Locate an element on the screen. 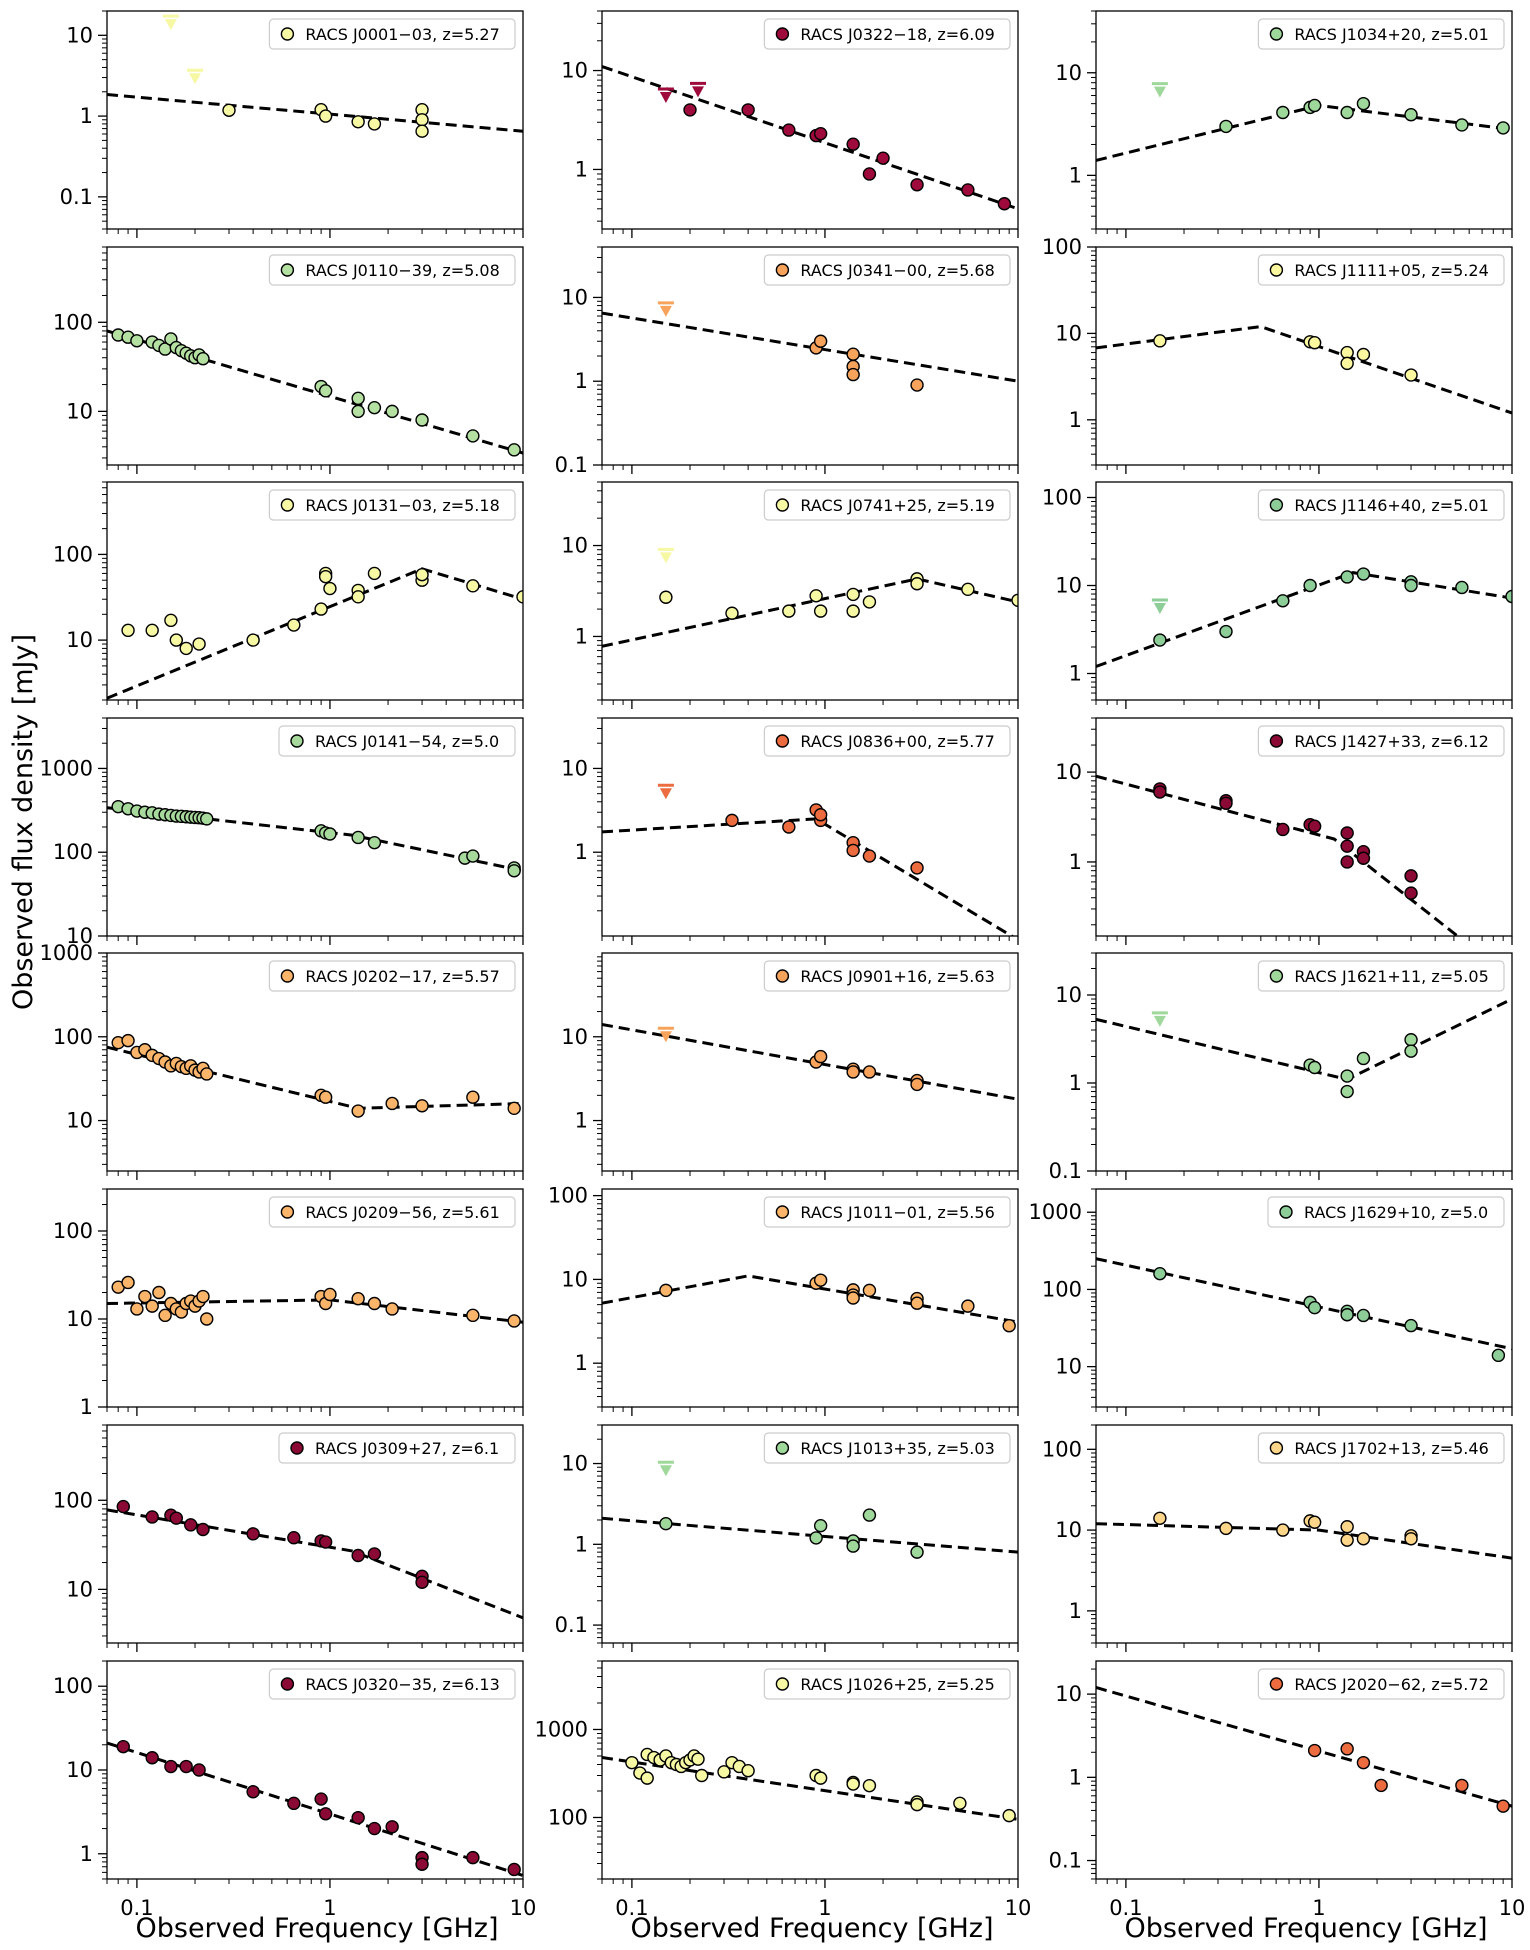  y-tick-label: 1000 is located at coordinates (66, 768).